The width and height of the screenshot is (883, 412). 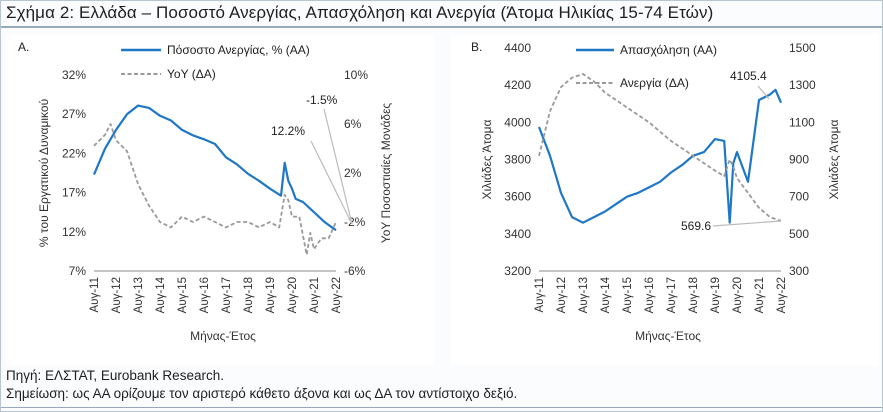 What do you see at coordinates (668, 50) in the screenshot?
I see `legend-label: Απασχόληση (ΑΑ)` at bounding box center [668, 50].